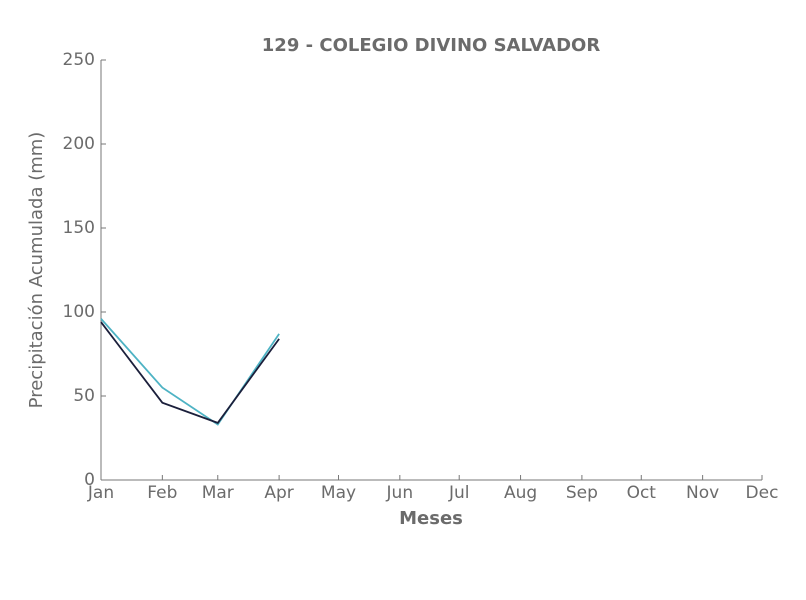 This screenshot has width=806, height=600. Describe the element at coordinates (100, 493) in the screenshot. I see `x-tick-label: Jan` at that location.